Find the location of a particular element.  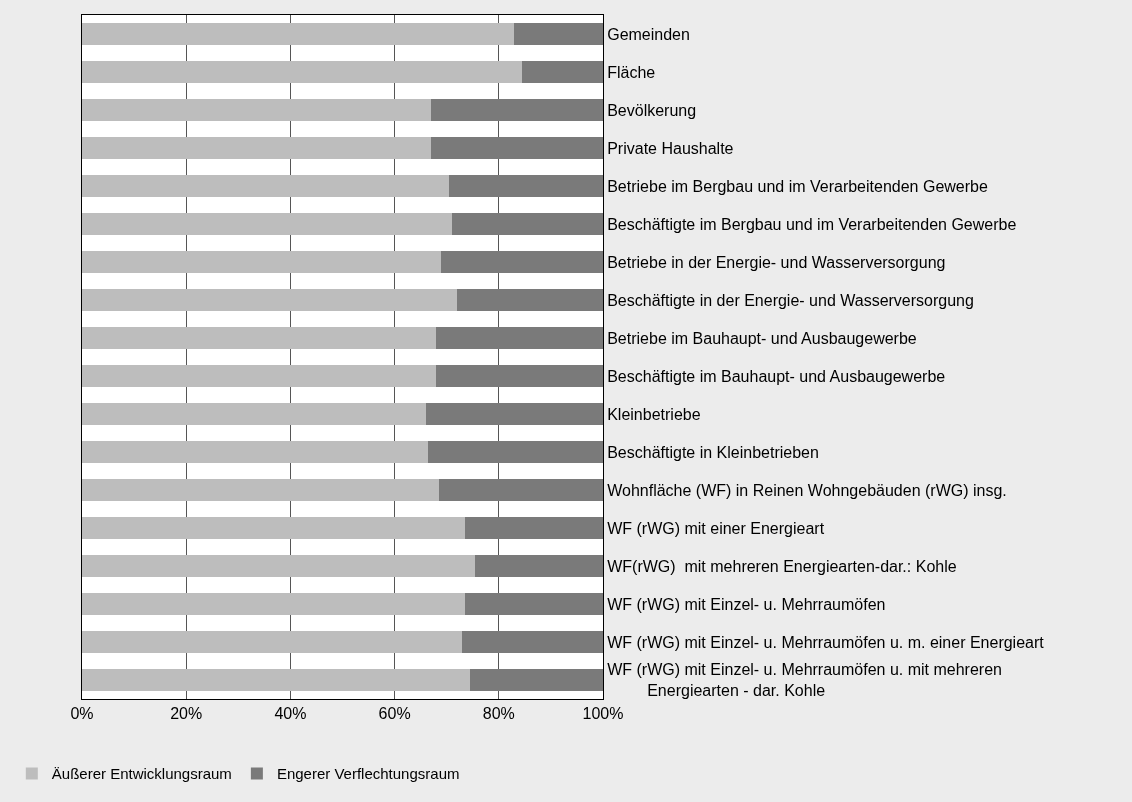

y-tick-label: WF (rWG) mit Einzel- u. Mehrraumöfen u. m. einer Energieart is located at coordinates (826, 642).